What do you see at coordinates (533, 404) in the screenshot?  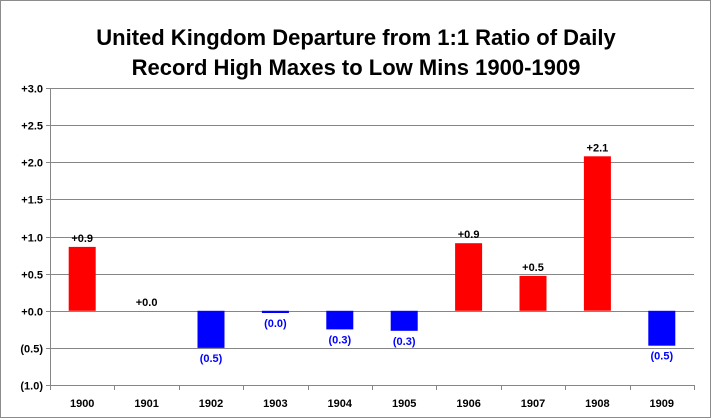 I see `x-tick-label-1907: 1907` at bounding box center [533, 404].